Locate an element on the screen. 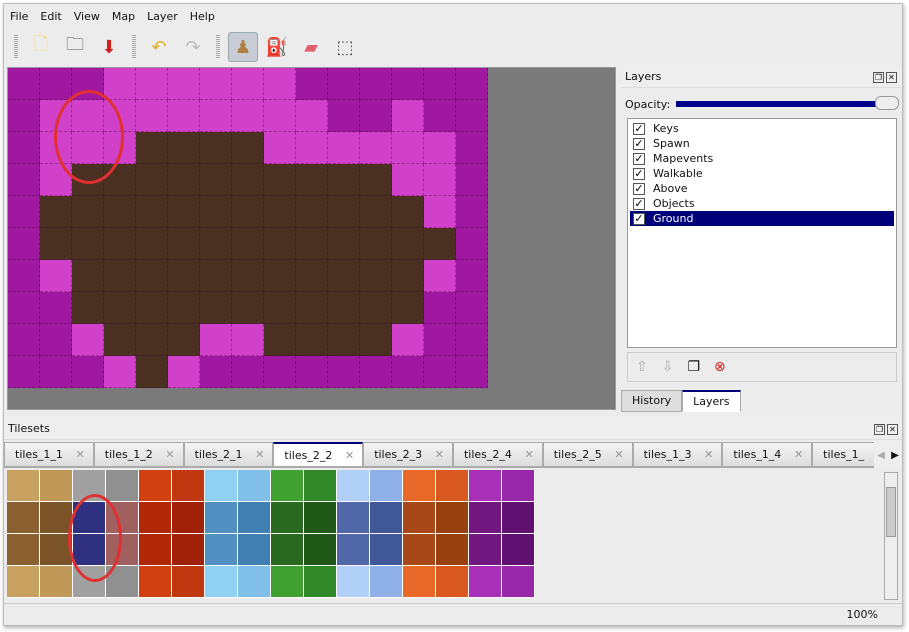 The height and width of the screenshot is (632, 909). undo-button: ↶ is located at coordinates (159, 47).